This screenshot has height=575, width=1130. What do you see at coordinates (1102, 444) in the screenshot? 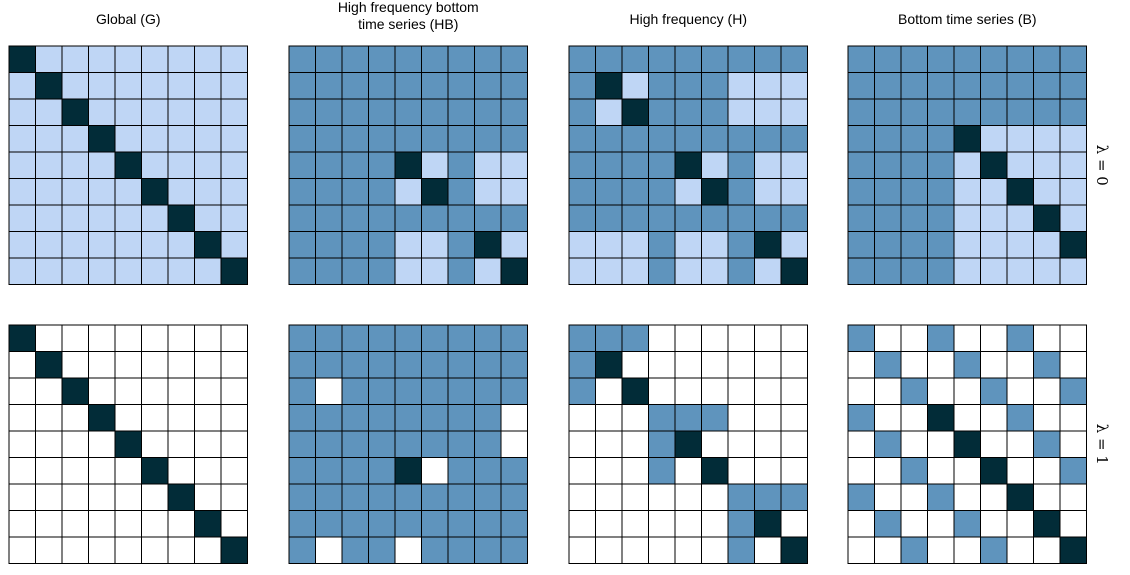
I see `row-label-lambda-1: λ = 1` at bounding box center [1102, 444].